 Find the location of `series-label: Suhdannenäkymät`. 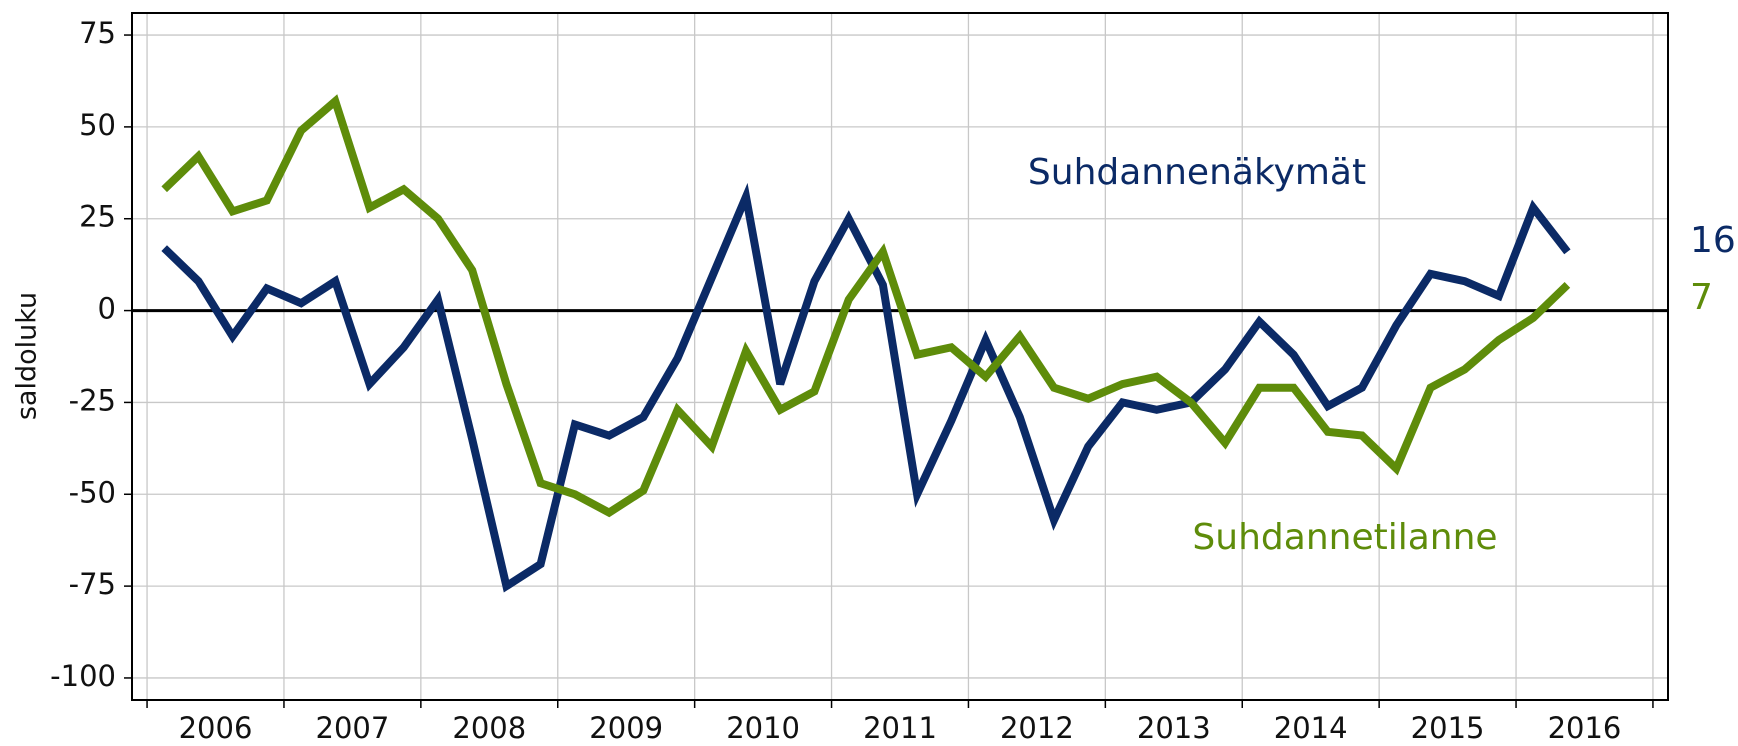

series-label: Suhdannenäkymät is located at coordinates (1197, 172).